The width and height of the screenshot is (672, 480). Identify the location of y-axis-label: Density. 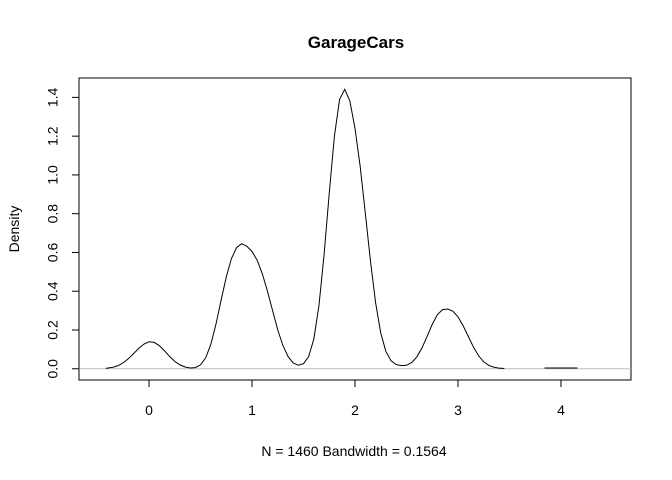
(14, 229).